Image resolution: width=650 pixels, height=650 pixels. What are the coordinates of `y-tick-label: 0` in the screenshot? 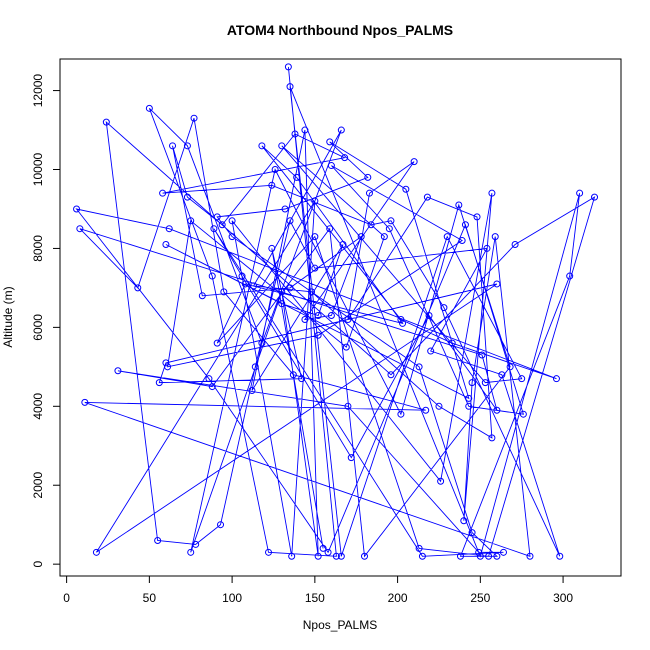 It's located at (38, 564).